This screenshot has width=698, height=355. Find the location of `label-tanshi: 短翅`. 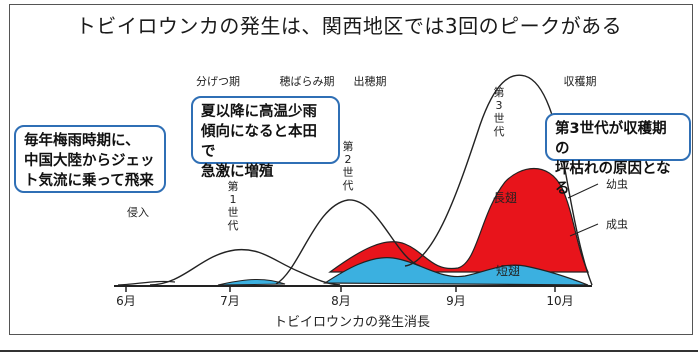

label-tanshi: 短翅 is located at coordinates (508, 270).